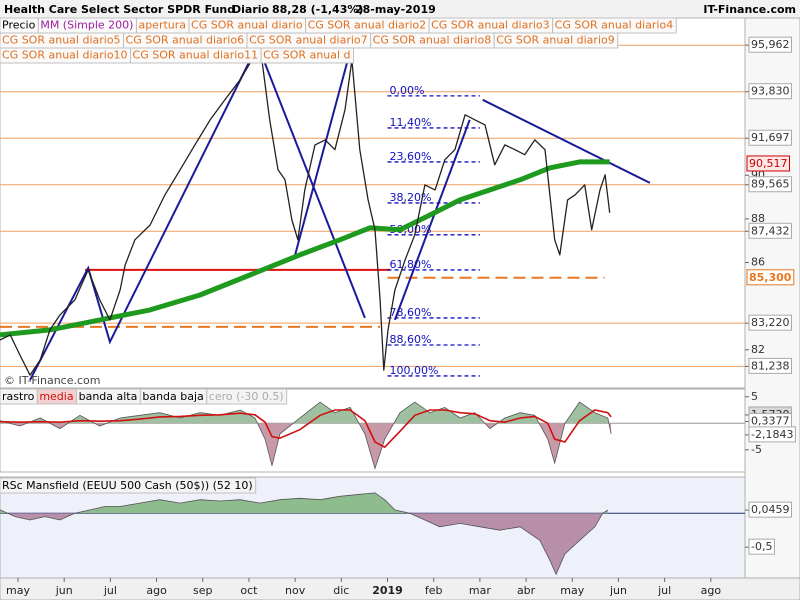 This screenshot has width=800, height=600. I want to click on panel-title-box, so click(128, 485).